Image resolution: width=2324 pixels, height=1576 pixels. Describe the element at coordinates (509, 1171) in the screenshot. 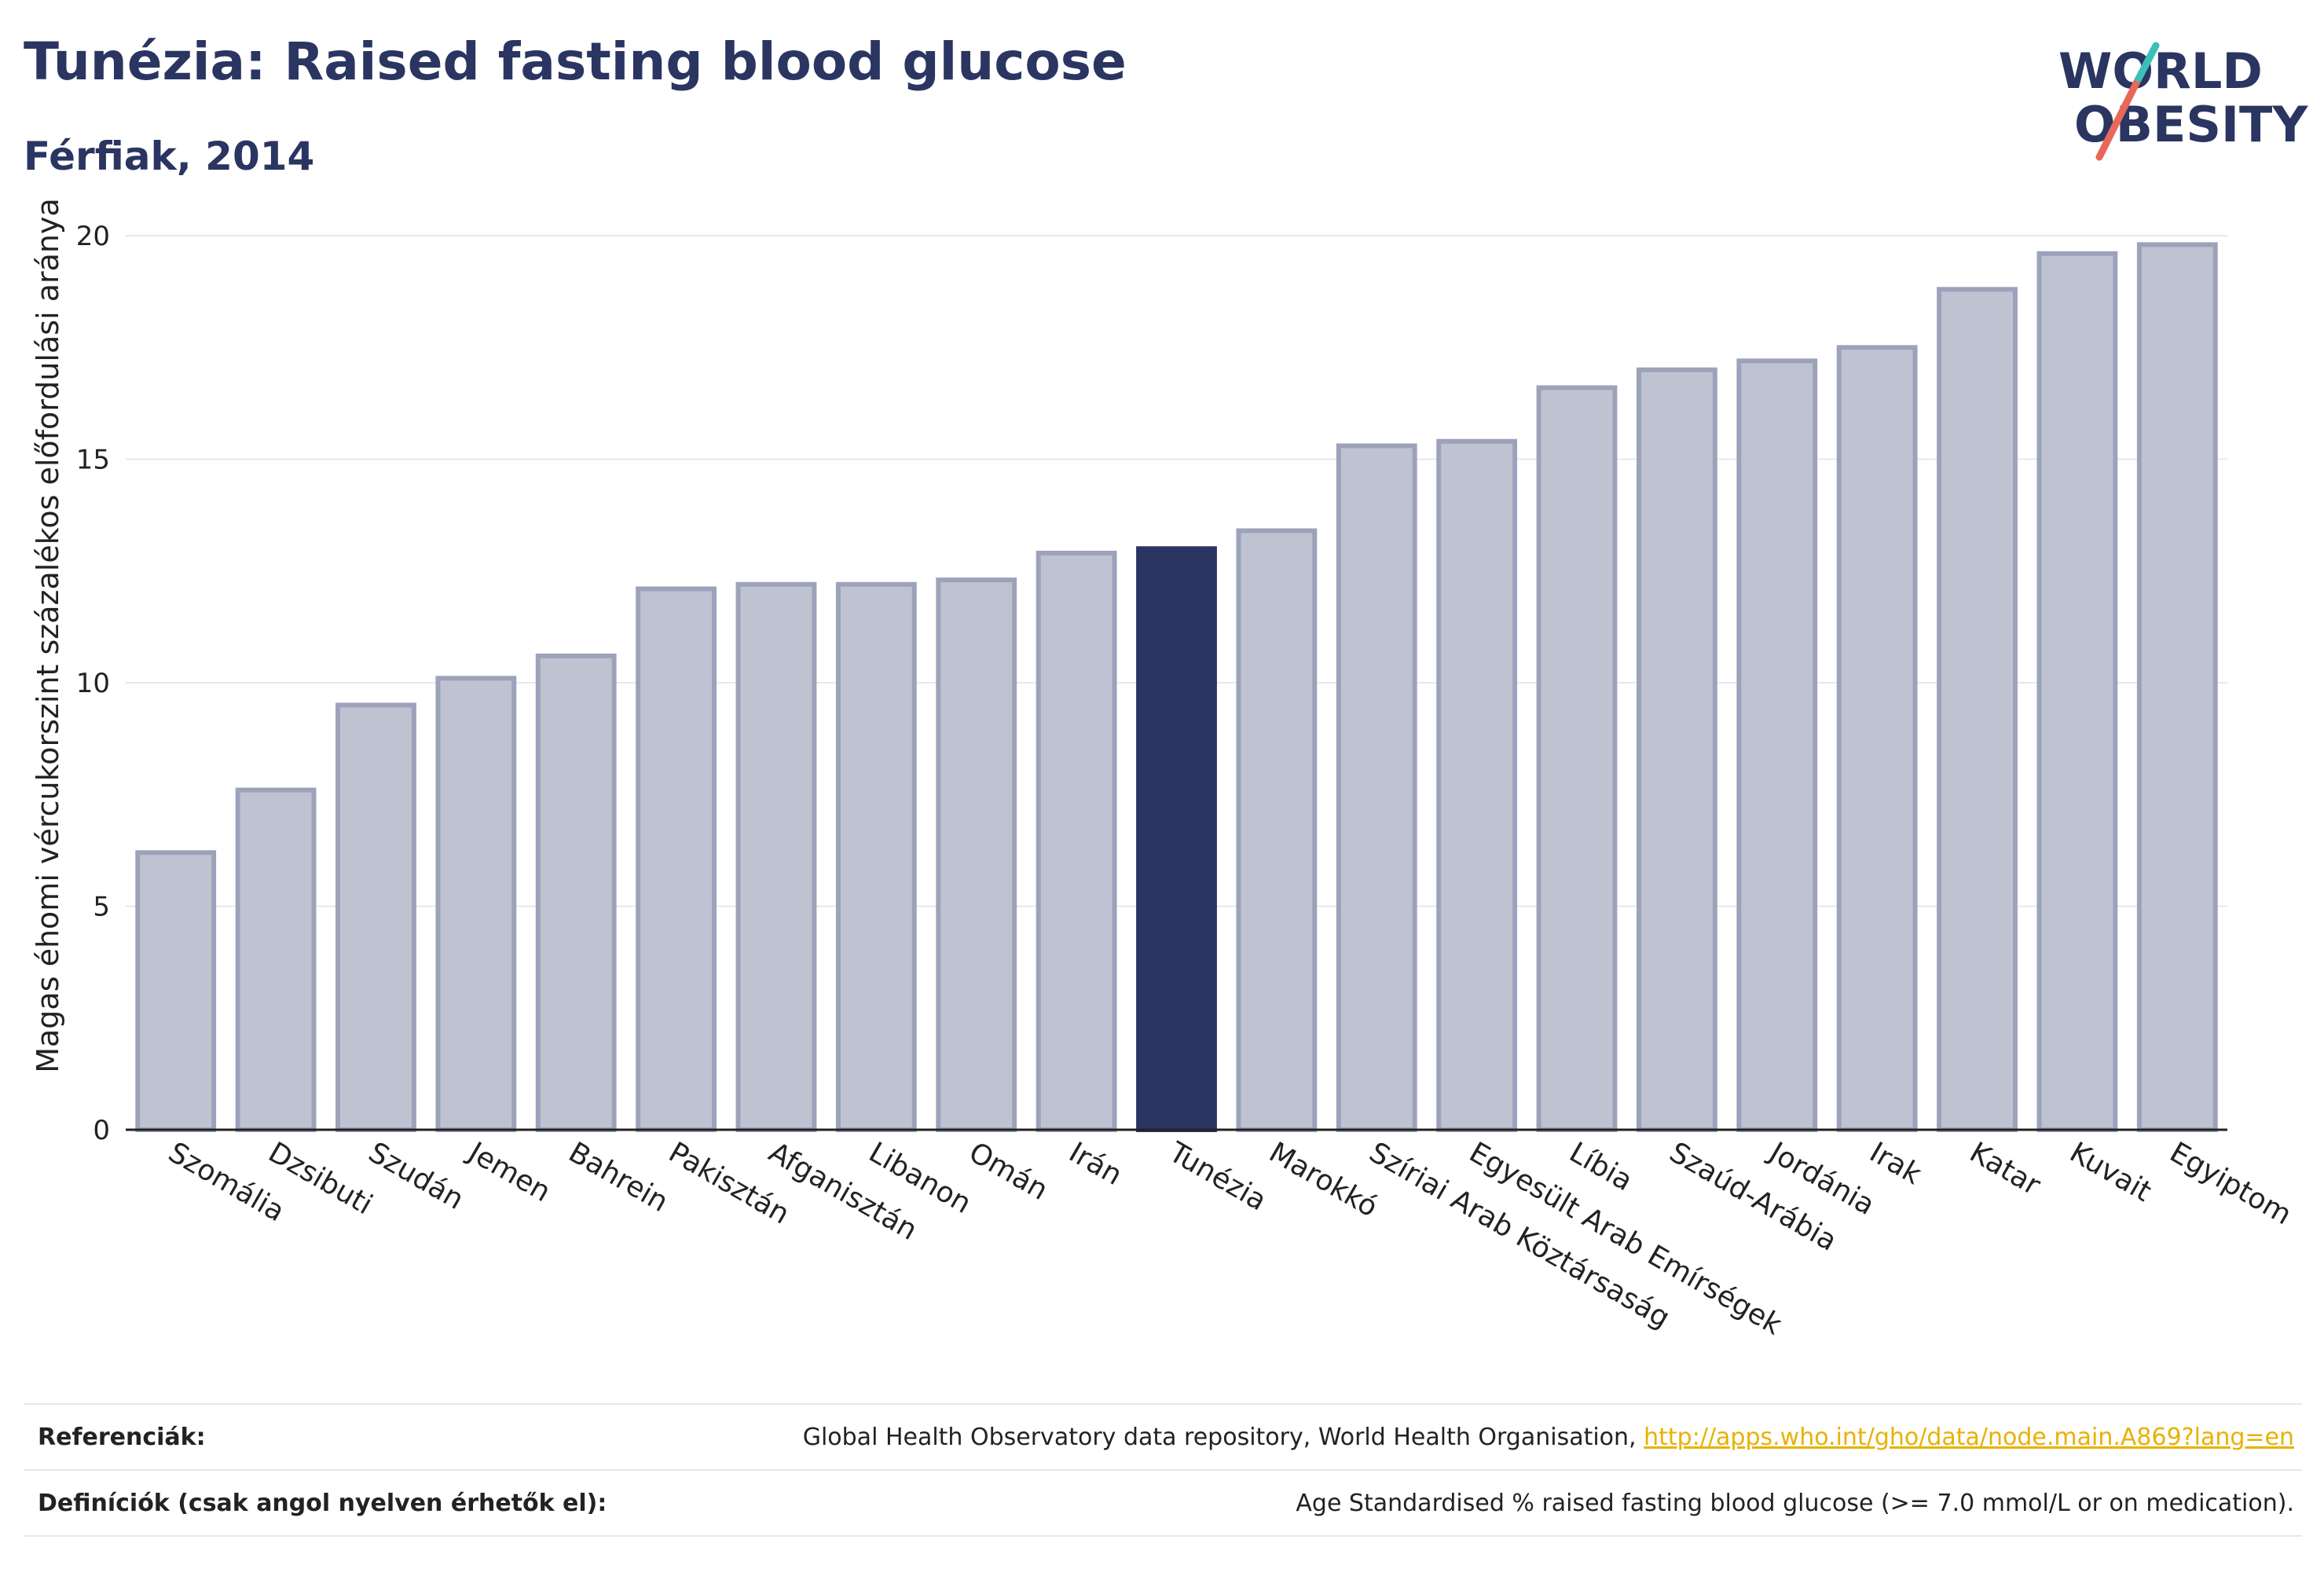

I see `x-tick-label-3: Jemen` at that location.